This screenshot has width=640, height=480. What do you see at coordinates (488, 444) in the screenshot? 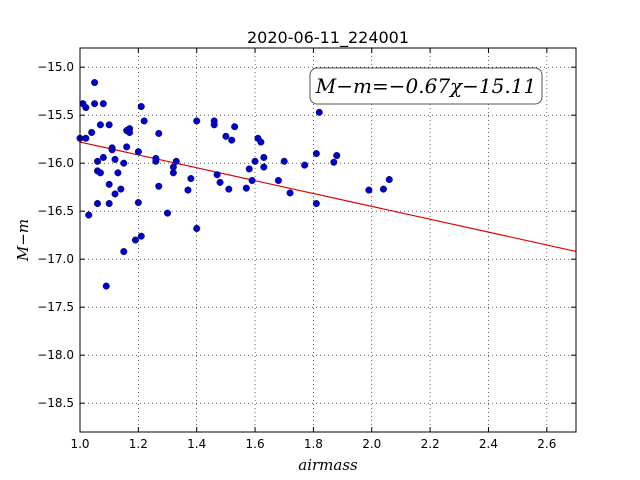
I see `x-tick-label: 2.4` at bounding box center [488, 444].